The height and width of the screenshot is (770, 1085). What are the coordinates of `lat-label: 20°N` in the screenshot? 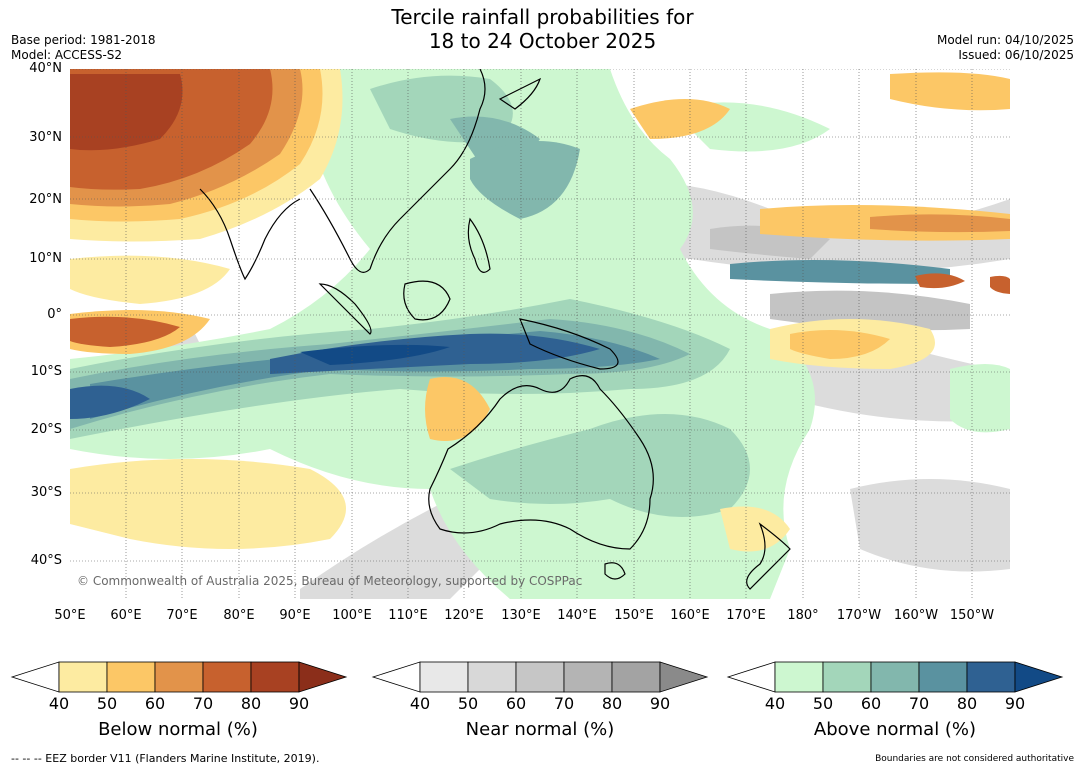 It's located at (45, 199).